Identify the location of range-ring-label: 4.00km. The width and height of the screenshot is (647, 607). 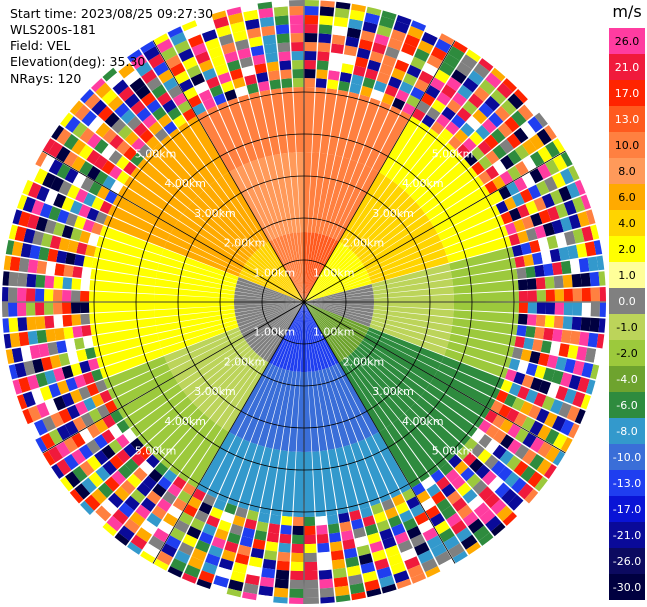
(185, 183).